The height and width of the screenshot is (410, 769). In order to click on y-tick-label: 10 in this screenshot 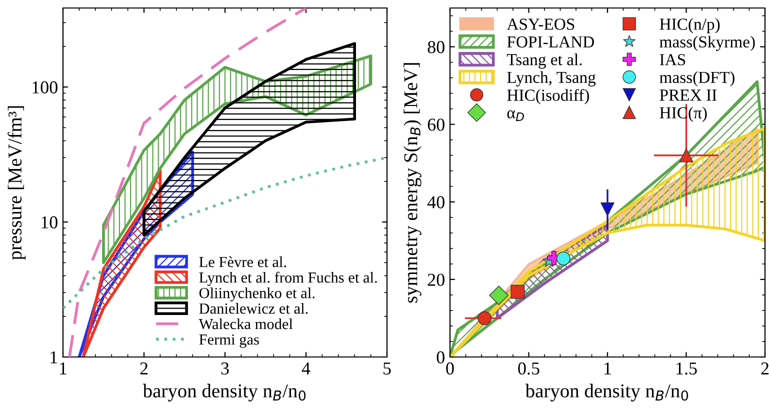, I will do `click(50, 222)`.